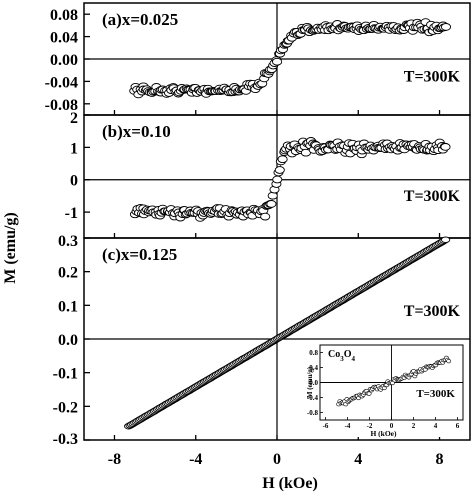  I want to click on inset-y-tick-label: 0.8, so click(313, 353).